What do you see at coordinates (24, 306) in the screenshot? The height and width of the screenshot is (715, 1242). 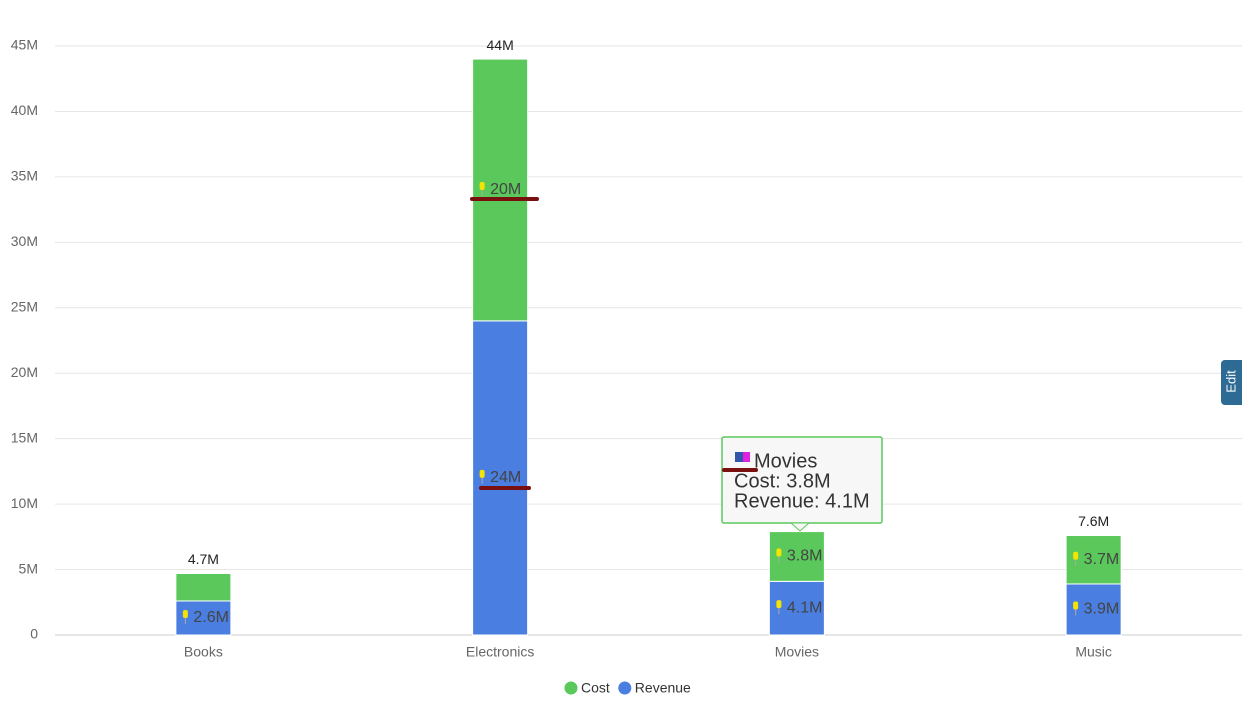 I see `y-tick-label: 25M` at bounding box center [24, 306].